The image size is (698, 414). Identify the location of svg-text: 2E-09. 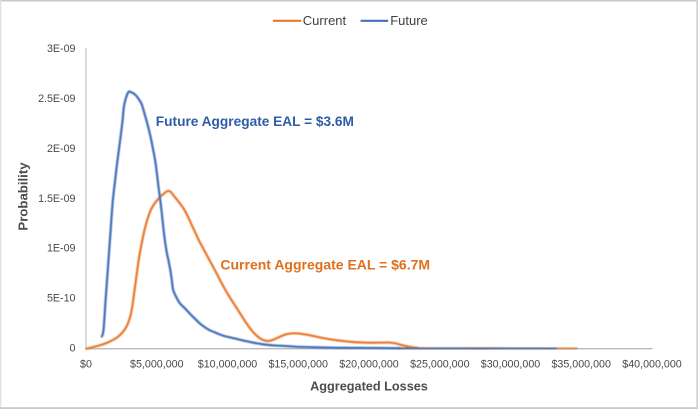
(61, 149).